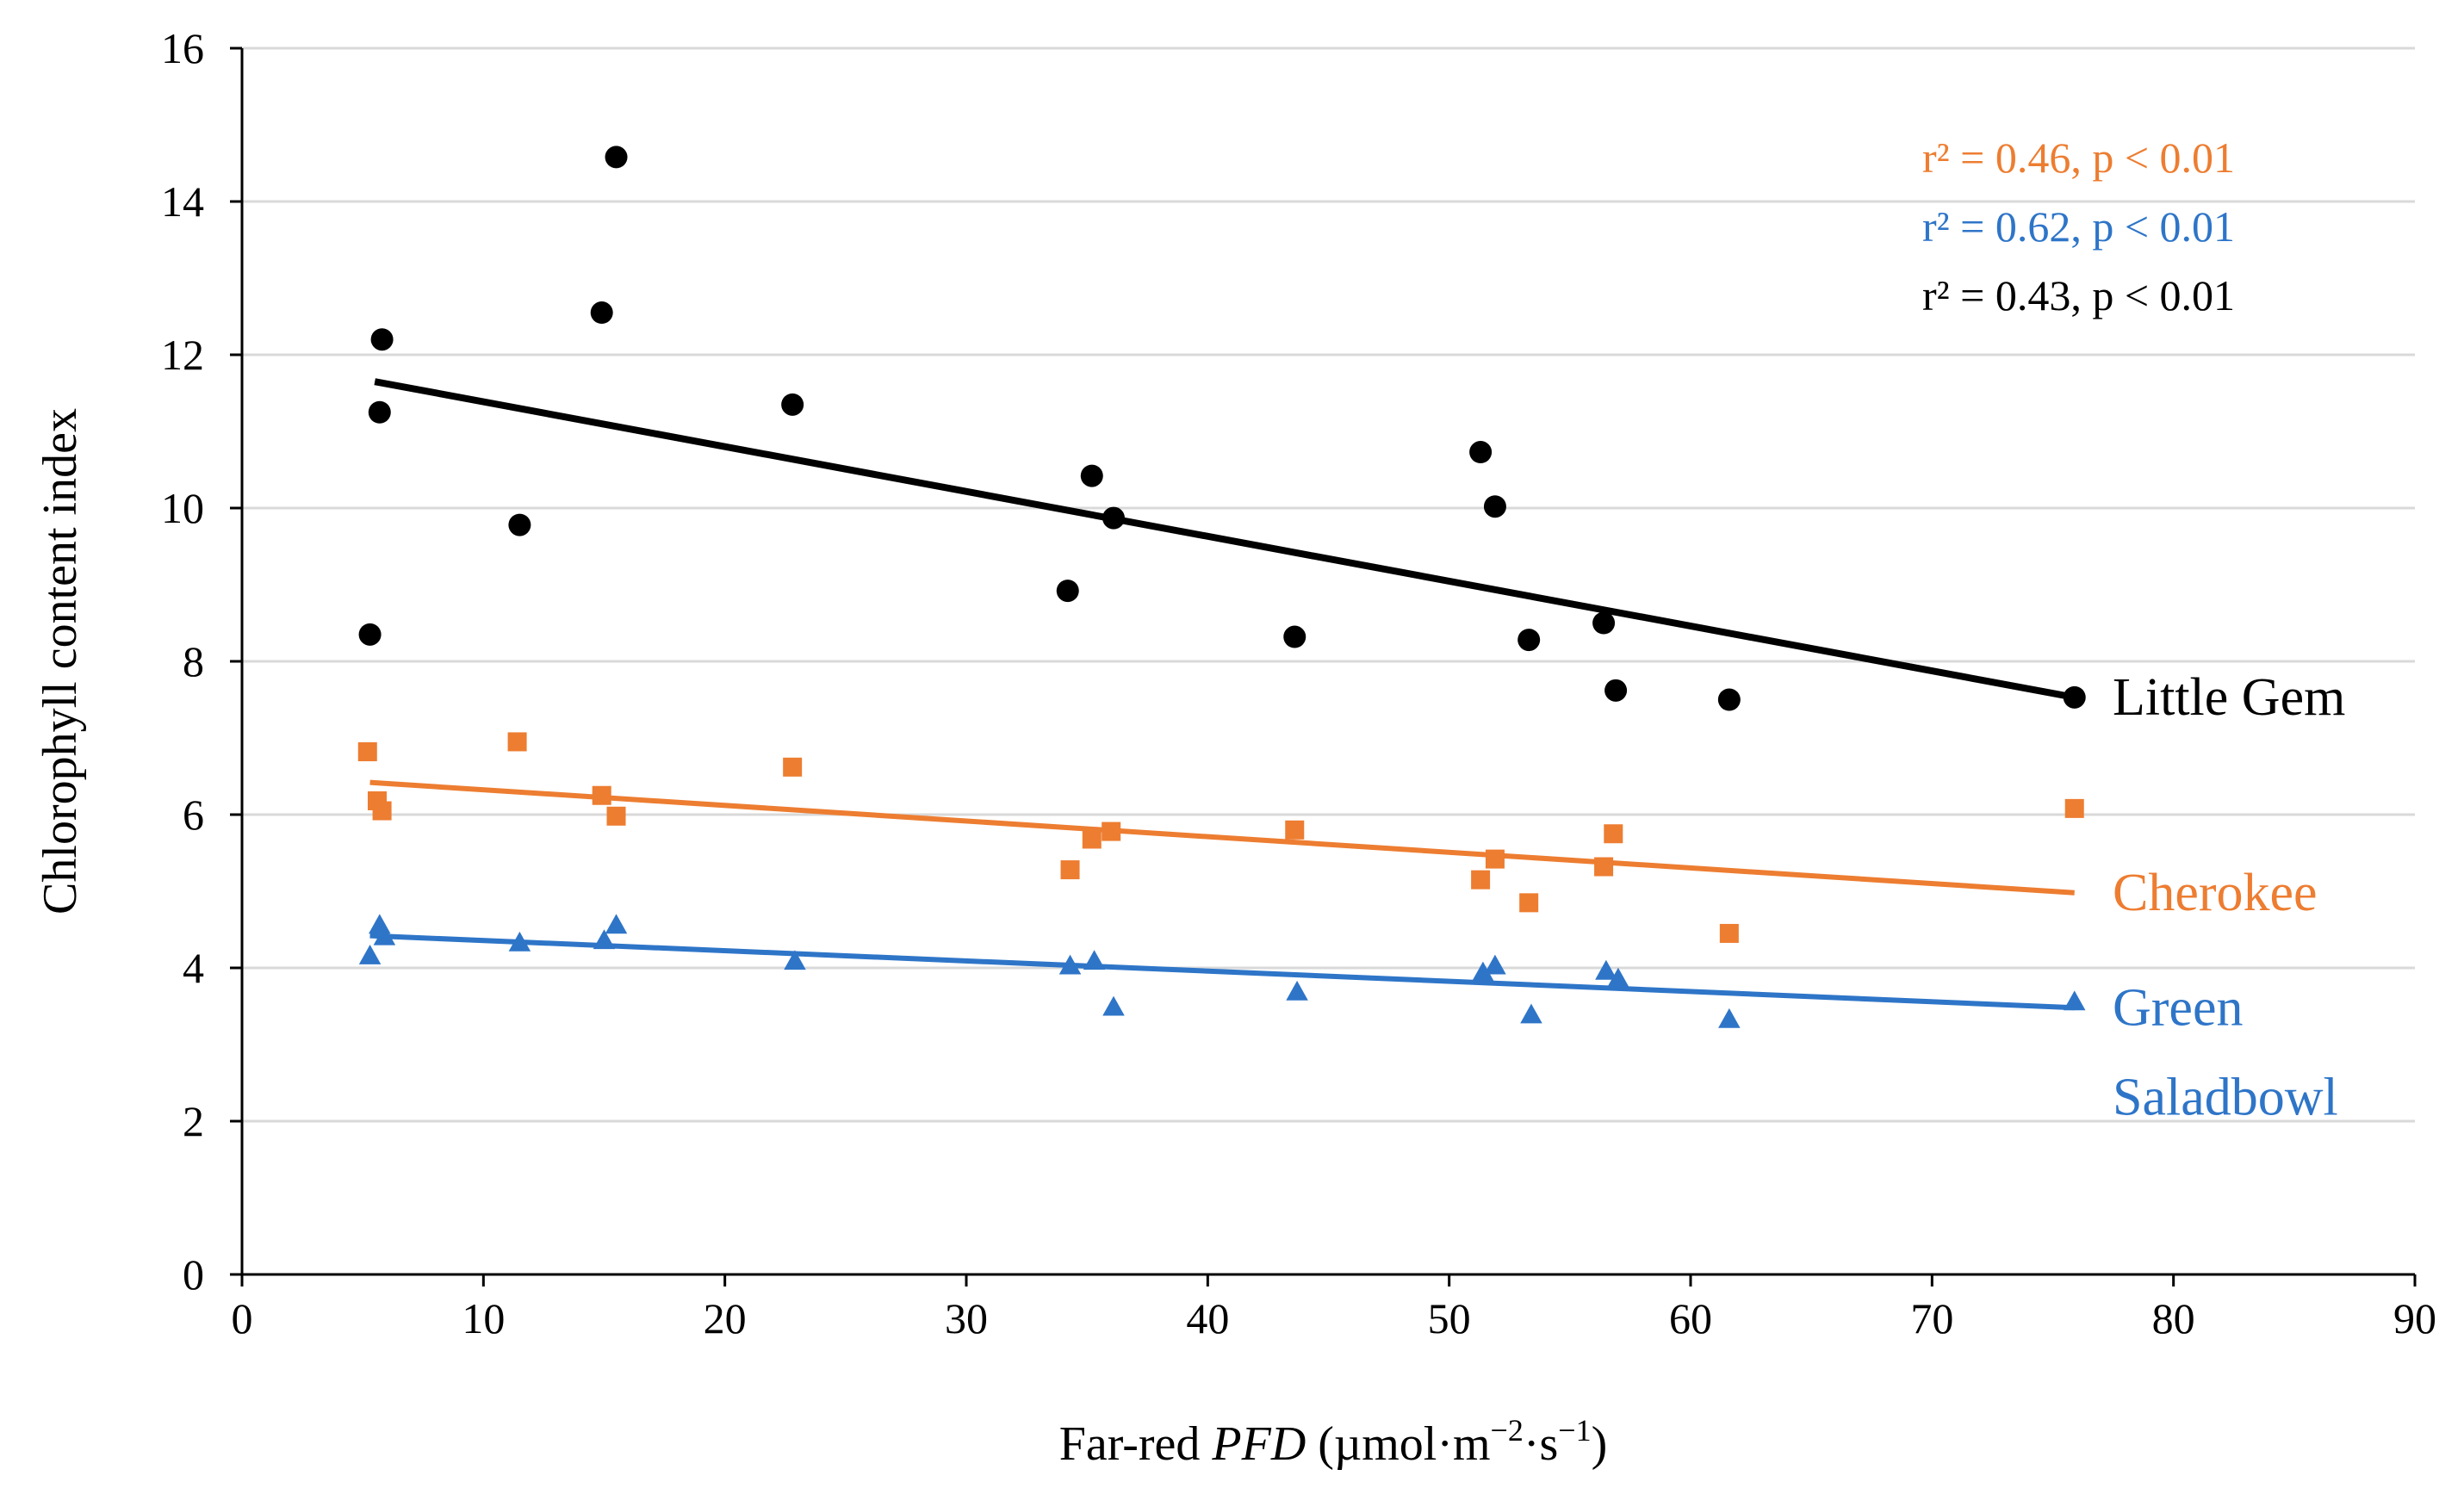 The width and height of the screenshot is (2464, 1488). I want to click on series-label: Little Gem, so click(2229, 697).